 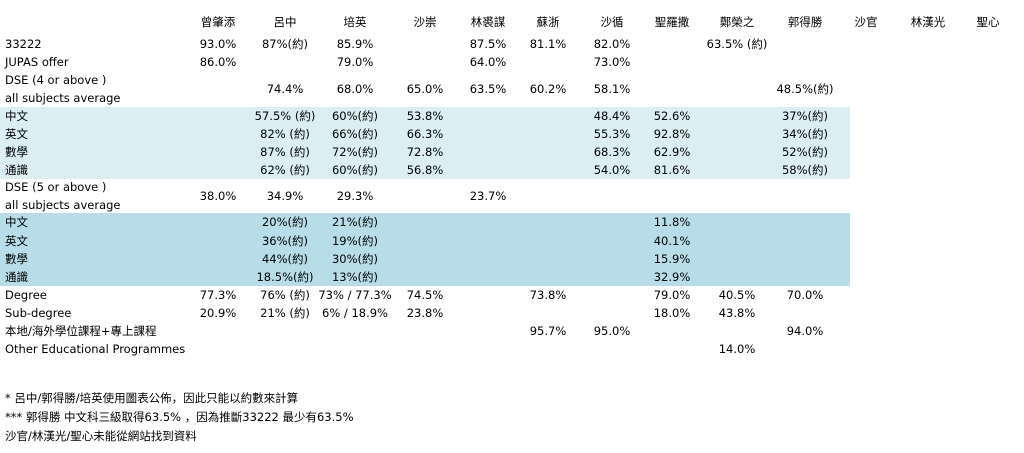 I want to click on cell: 18.0%, so click(x=672, y=313).